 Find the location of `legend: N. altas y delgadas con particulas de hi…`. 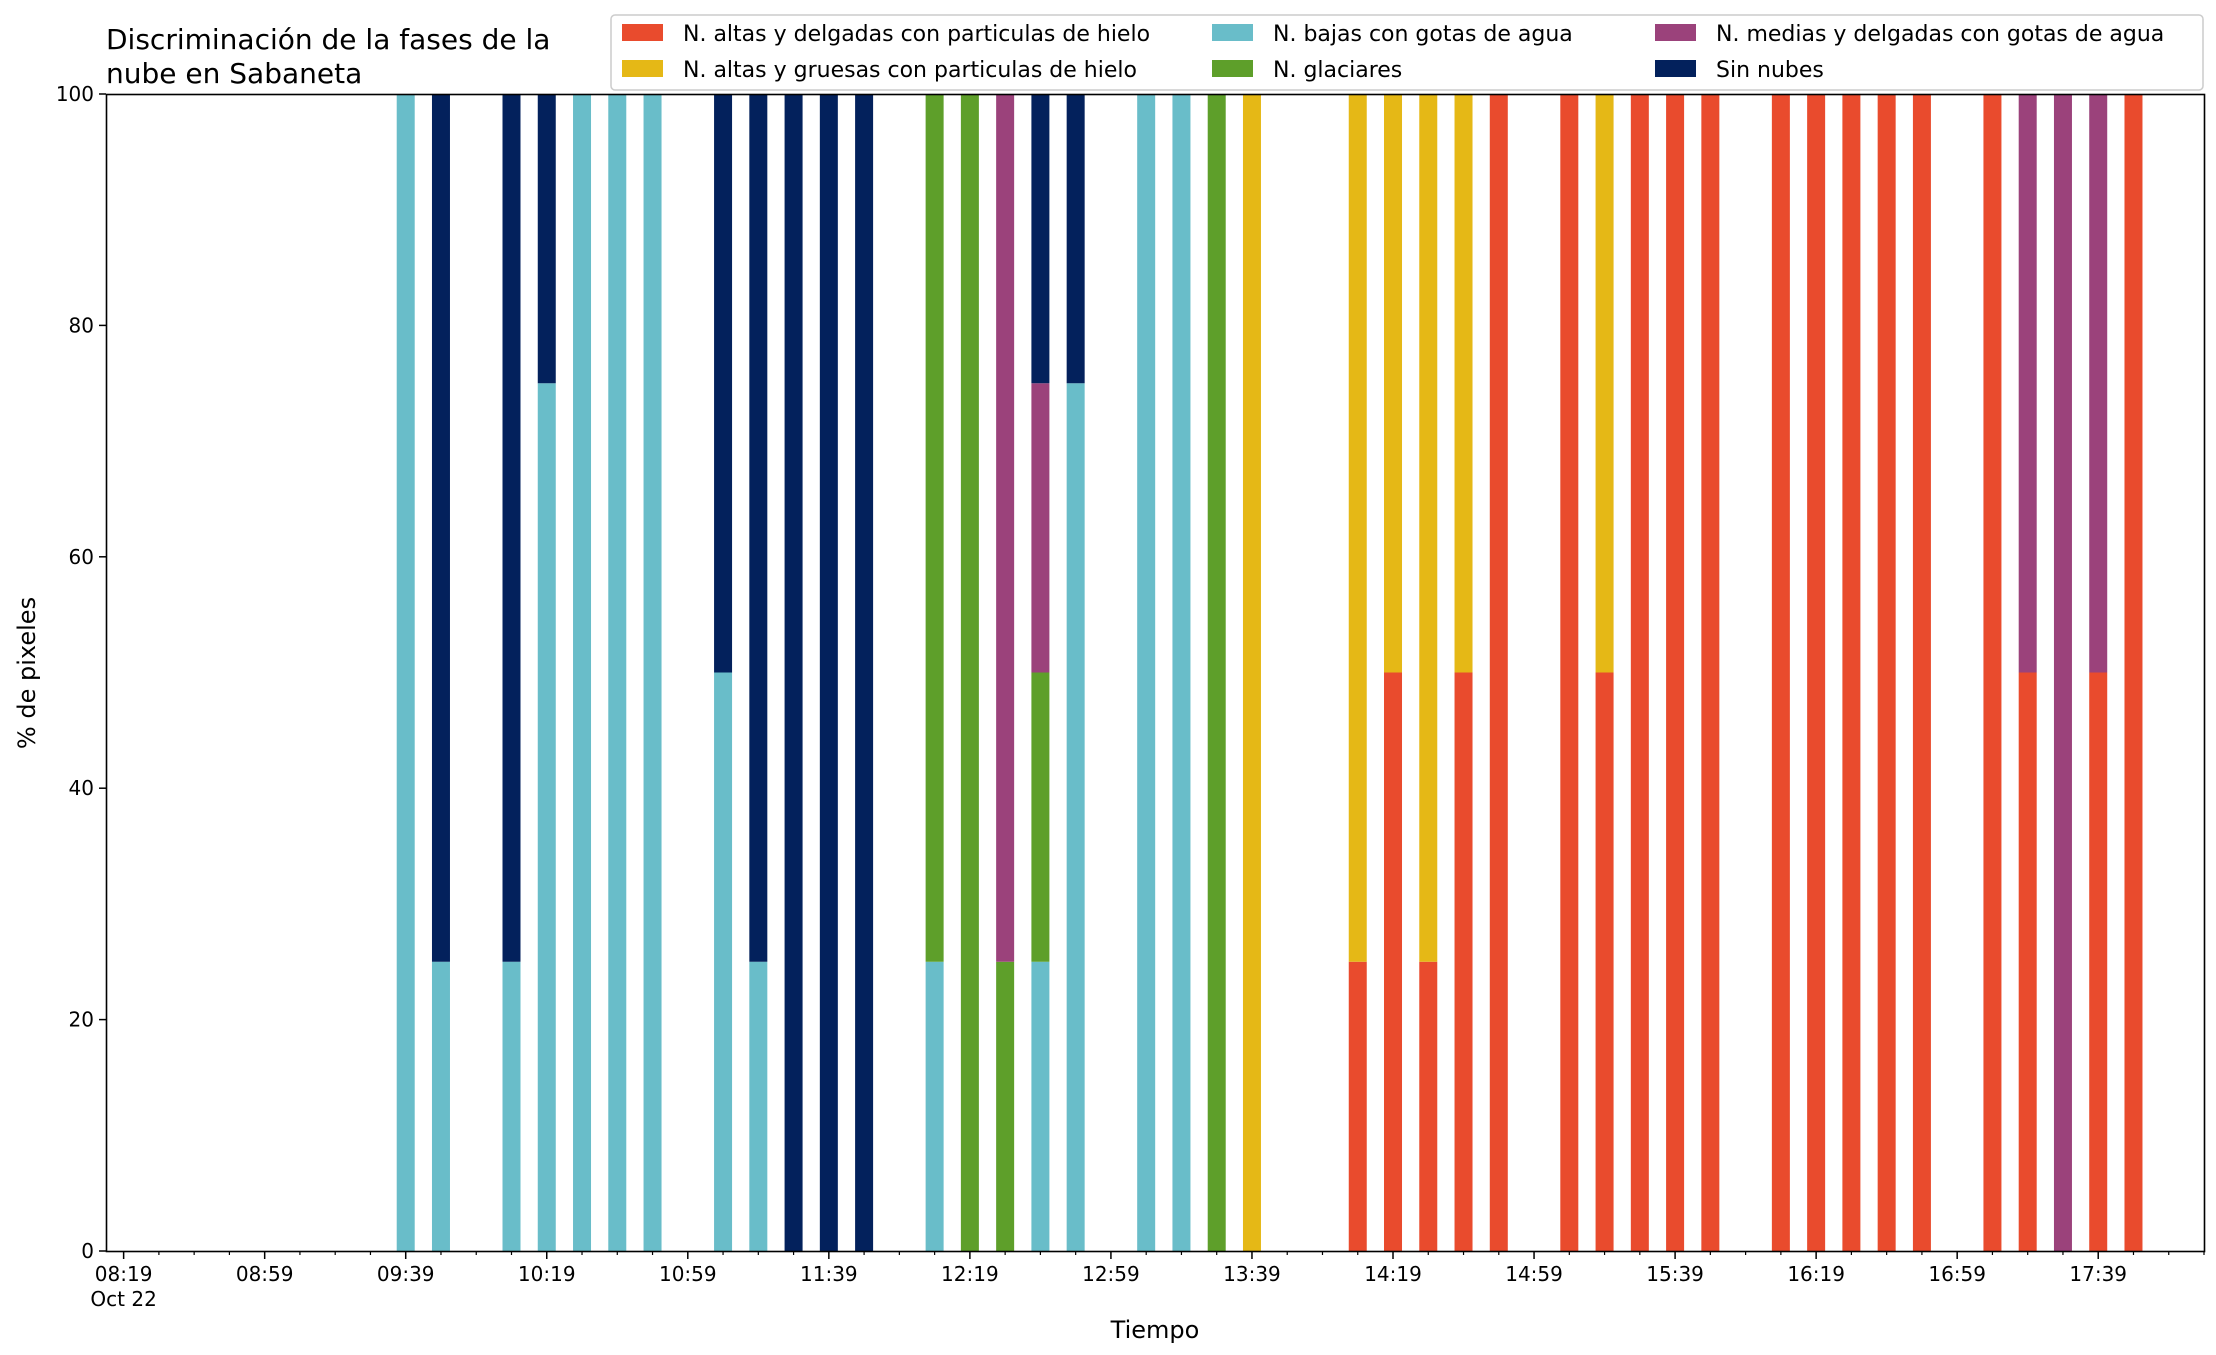

legend: N. altas y delgadas con particulas de hi… is located at coordinates (1407, 52).